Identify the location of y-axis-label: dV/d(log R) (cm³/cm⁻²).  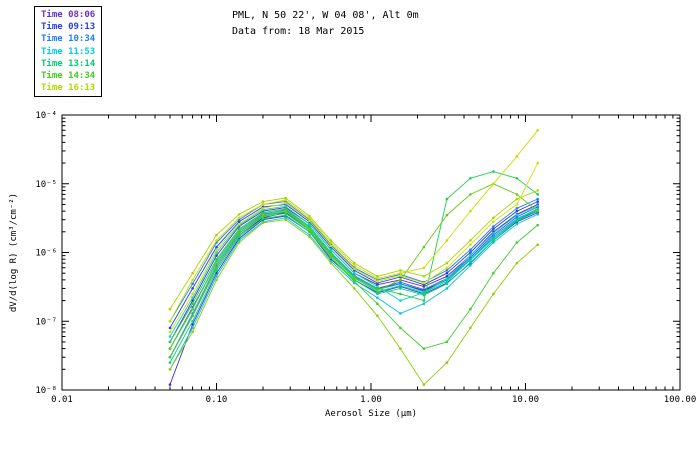
(14, 252).